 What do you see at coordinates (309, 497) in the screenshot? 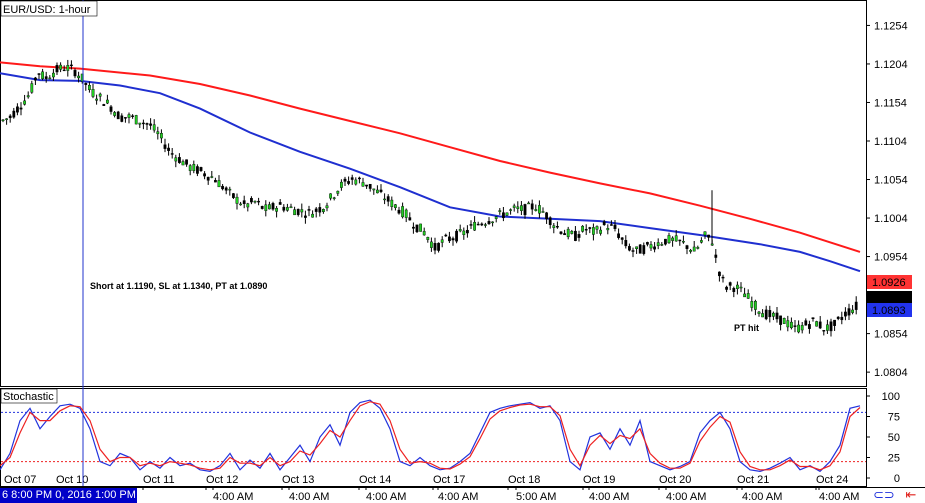
I see `xtick-label: 4:00 AM` at bounding box center [309, 497].